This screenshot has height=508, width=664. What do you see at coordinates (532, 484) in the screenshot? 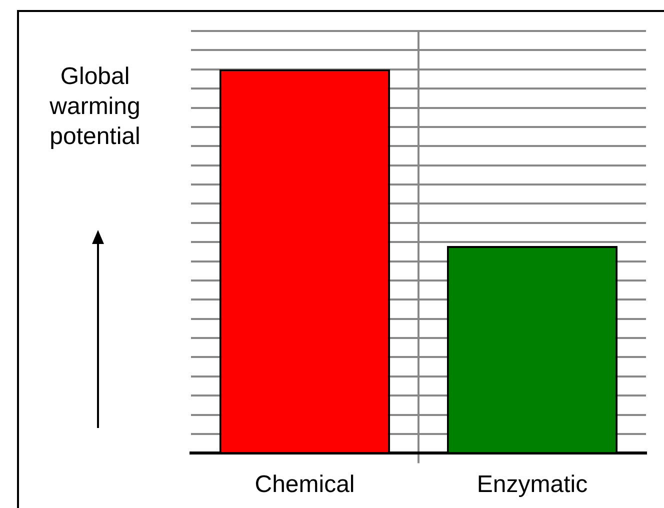
I see `x-tick-label: Enzymatic` at bounding box center [532, 484].